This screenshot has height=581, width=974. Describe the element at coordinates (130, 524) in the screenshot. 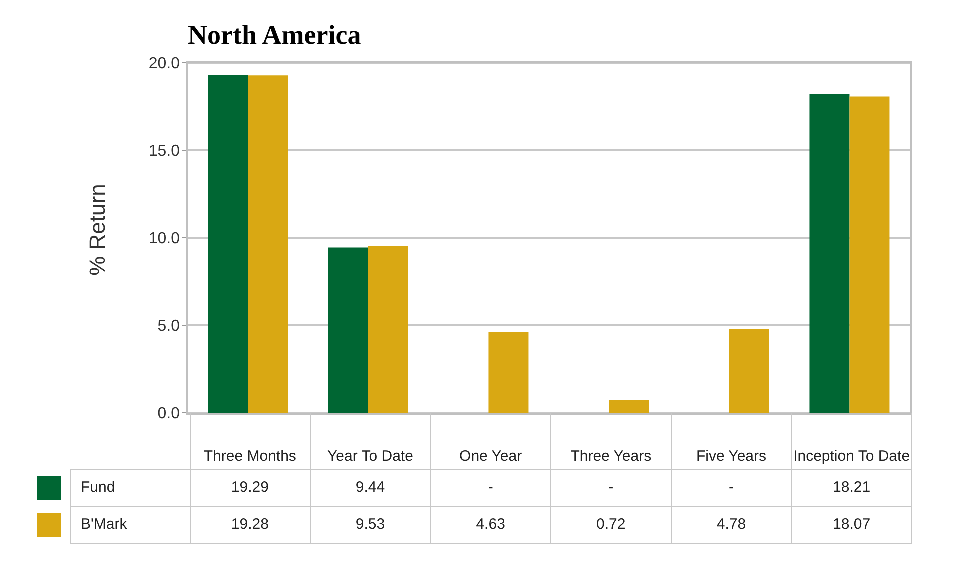

I see `legend-label: B'Mark` at that location.